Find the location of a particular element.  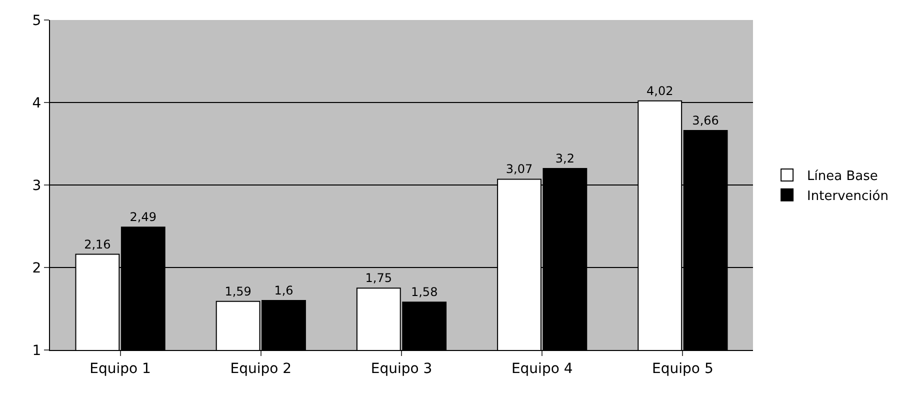

data-label: 1,6 is located at coordinates (284, 291).